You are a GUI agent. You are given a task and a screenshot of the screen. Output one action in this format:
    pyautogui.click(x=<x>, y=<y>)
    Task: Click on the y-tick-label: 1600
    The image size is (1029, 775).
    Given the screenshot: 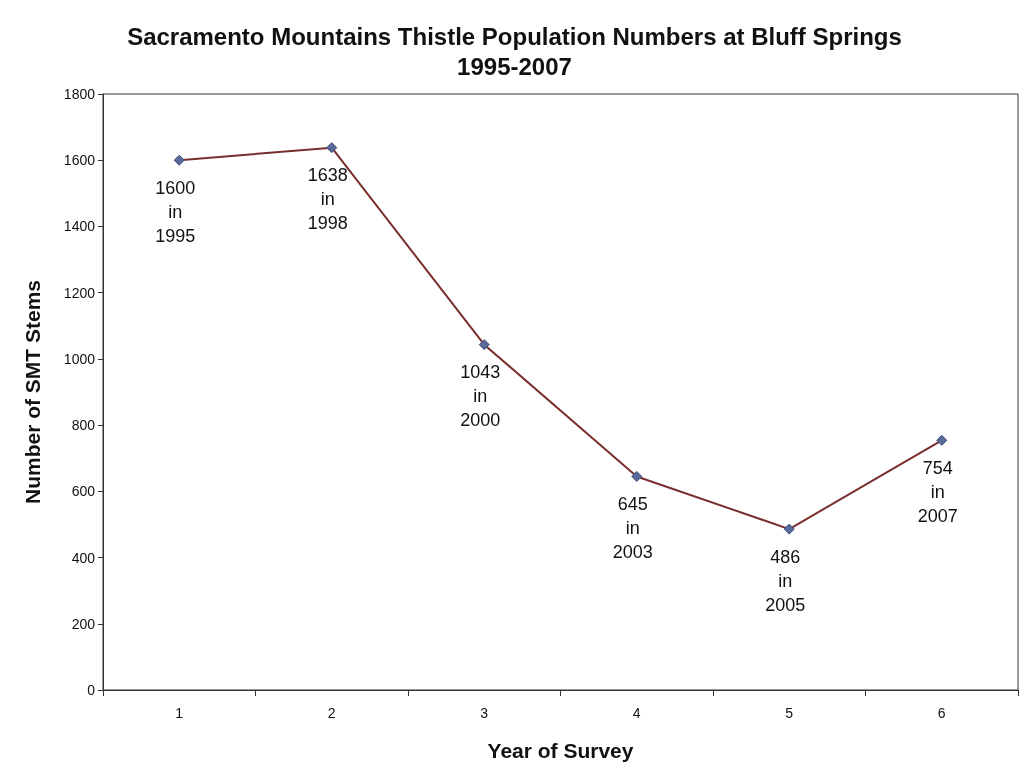 What is the action you would take?
    pyautogui.click(x=79, y=160)
    